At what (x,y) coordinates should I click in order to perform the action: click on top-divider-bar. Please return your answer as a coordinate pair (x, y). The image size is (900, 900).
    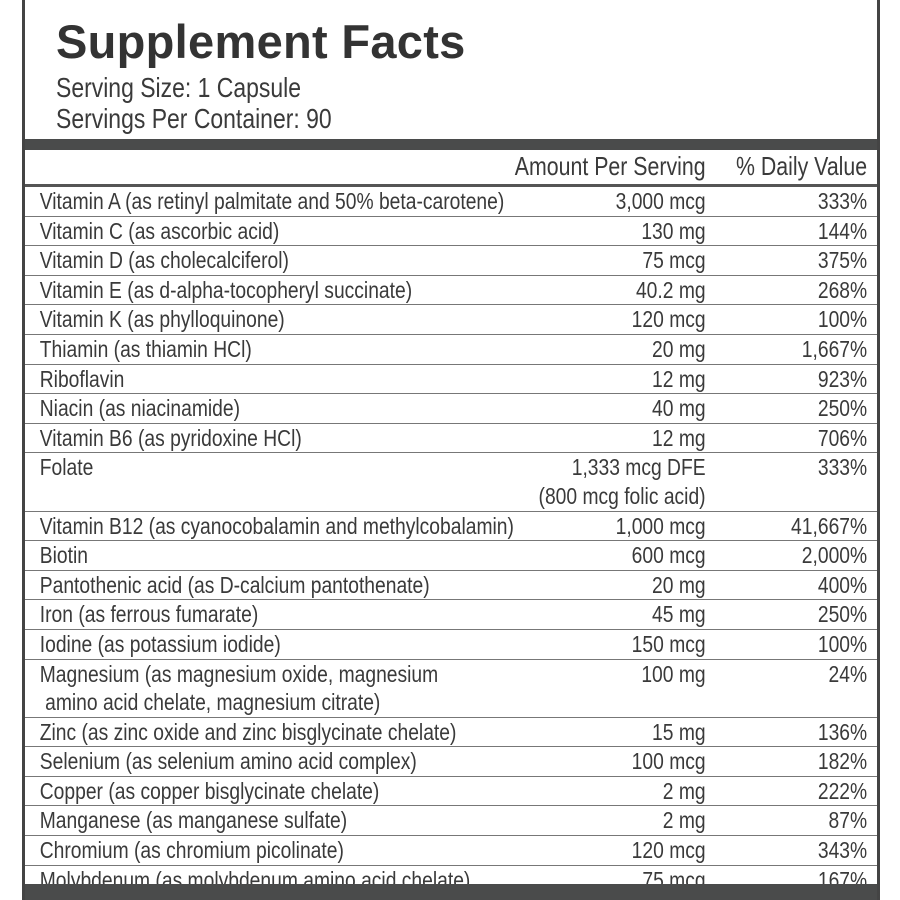
    Looking at the image, I should click on (451, 144).